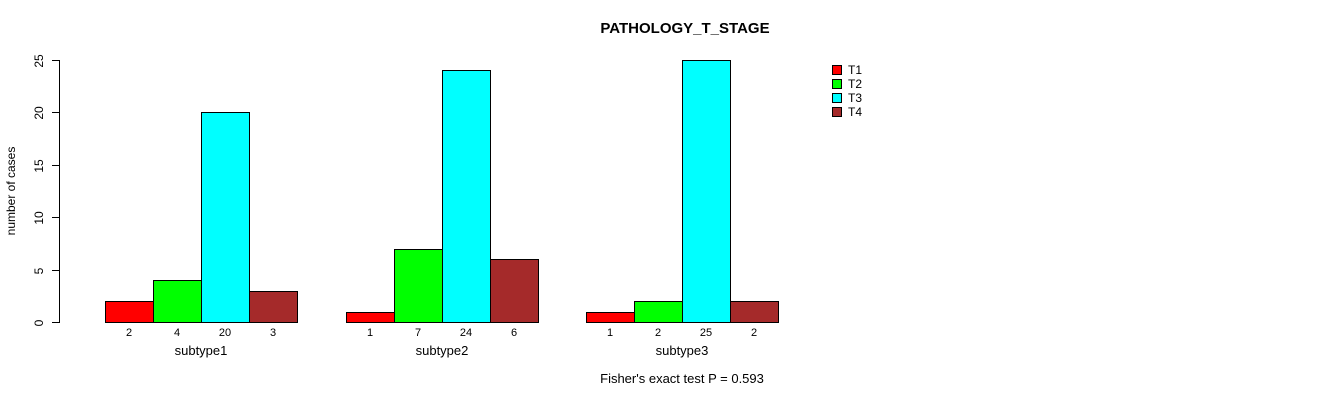 The height and width of the screenshot is (400, 1340). Describe the element at coordinates (39, 112) in the screenshot. I see `y-tick-label: 20` at that location.